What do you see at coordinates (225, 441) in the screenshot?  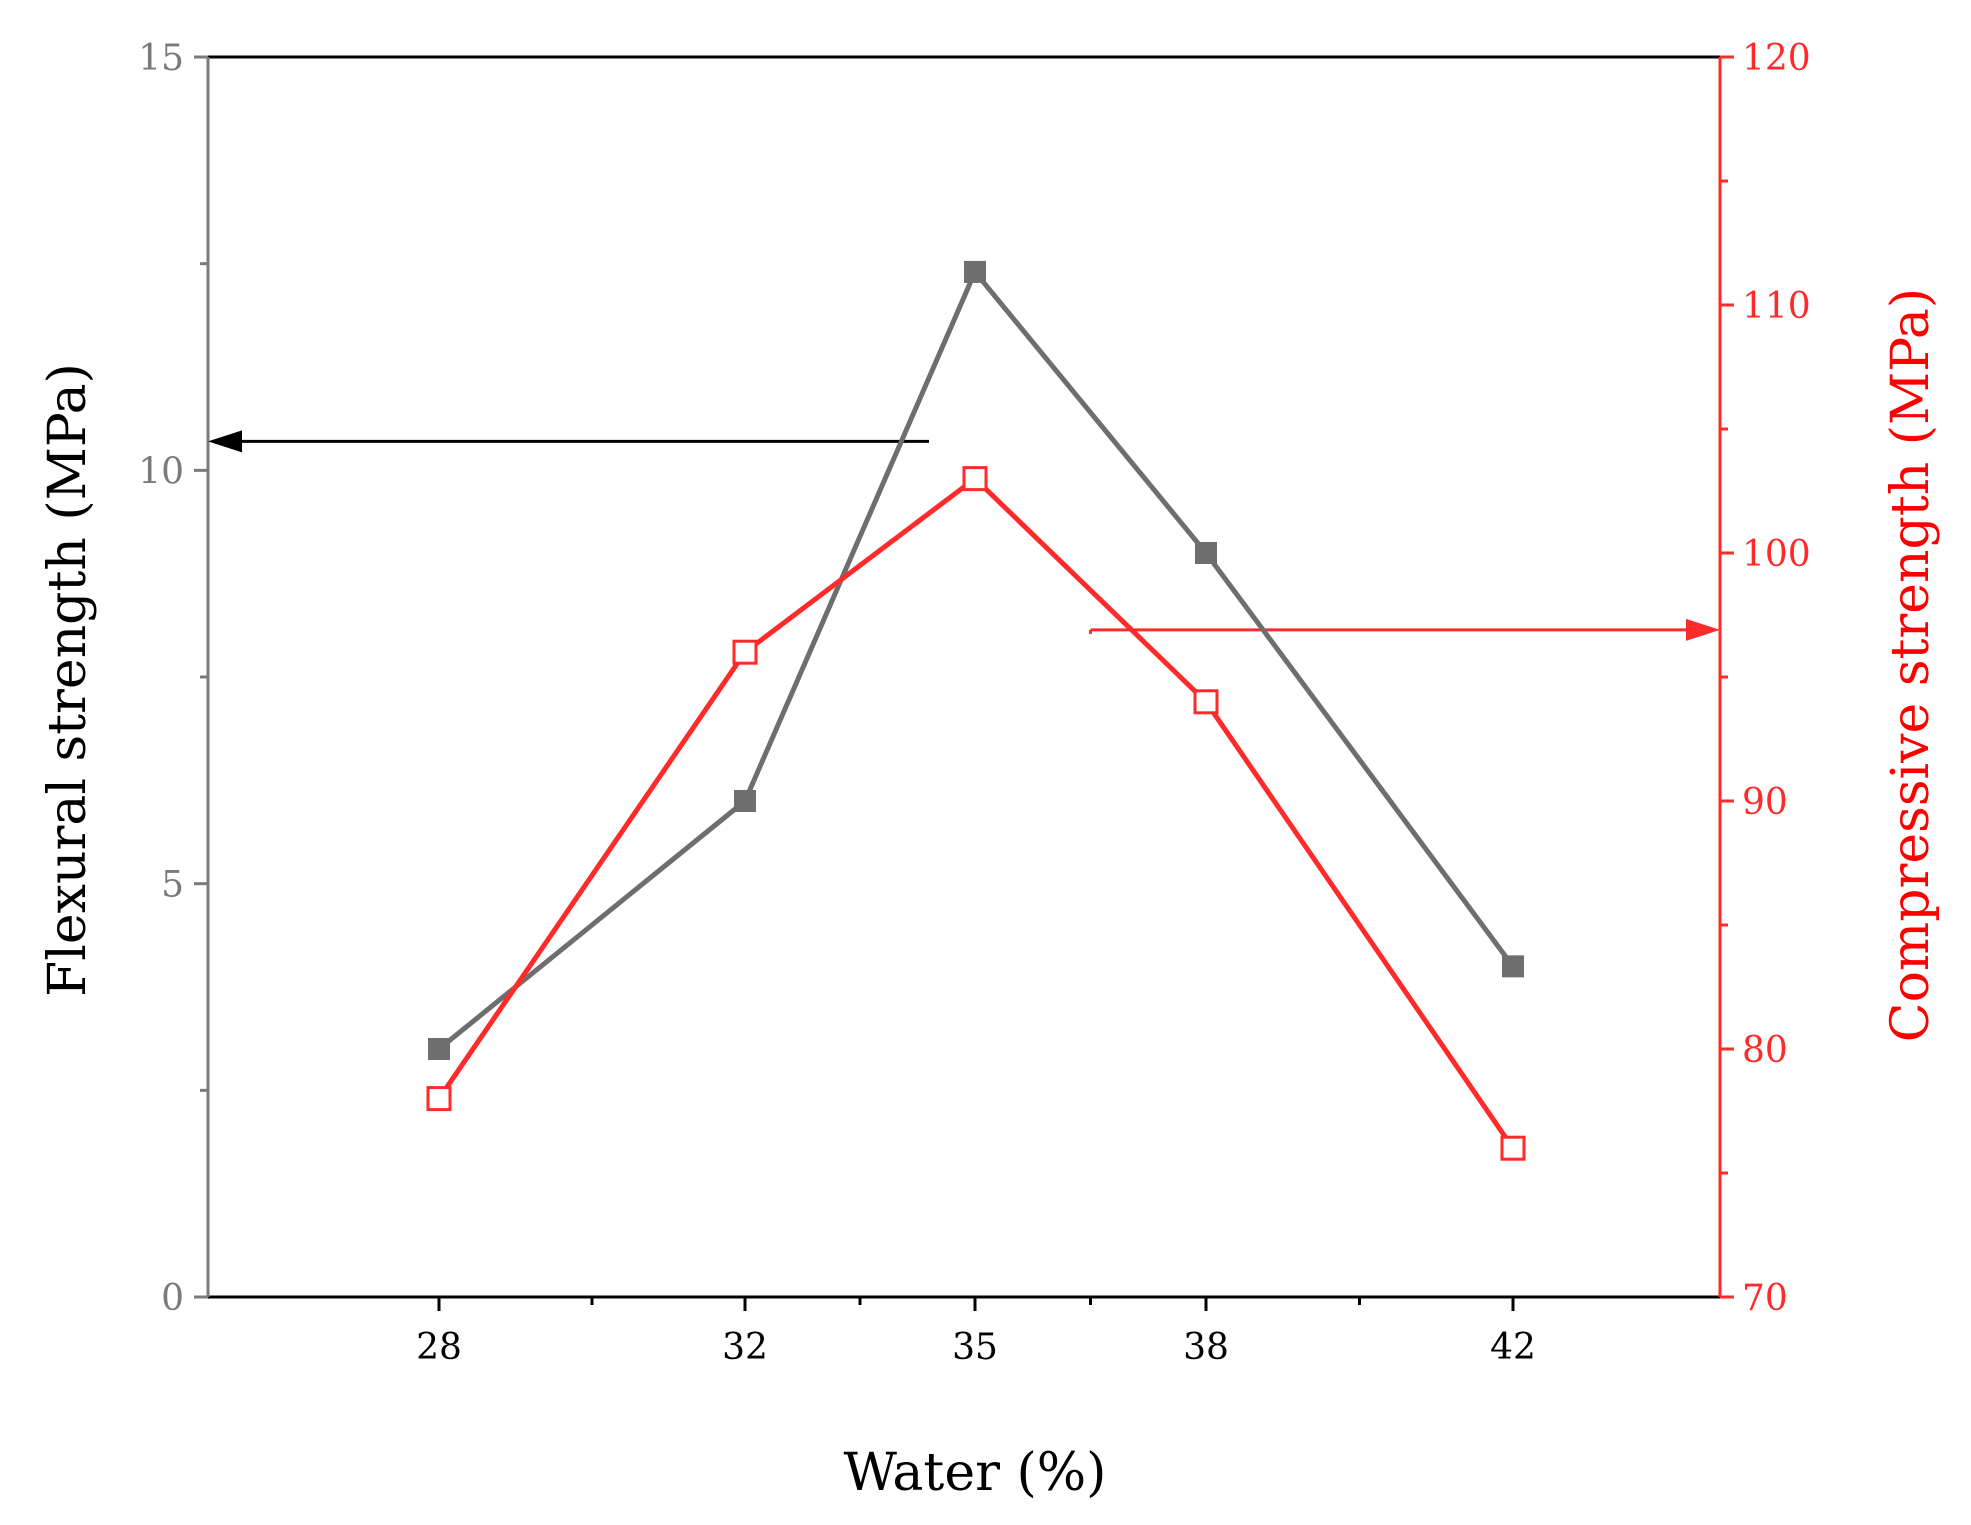 I see `flexural-arrow-head` at bounding box center [225, 441].